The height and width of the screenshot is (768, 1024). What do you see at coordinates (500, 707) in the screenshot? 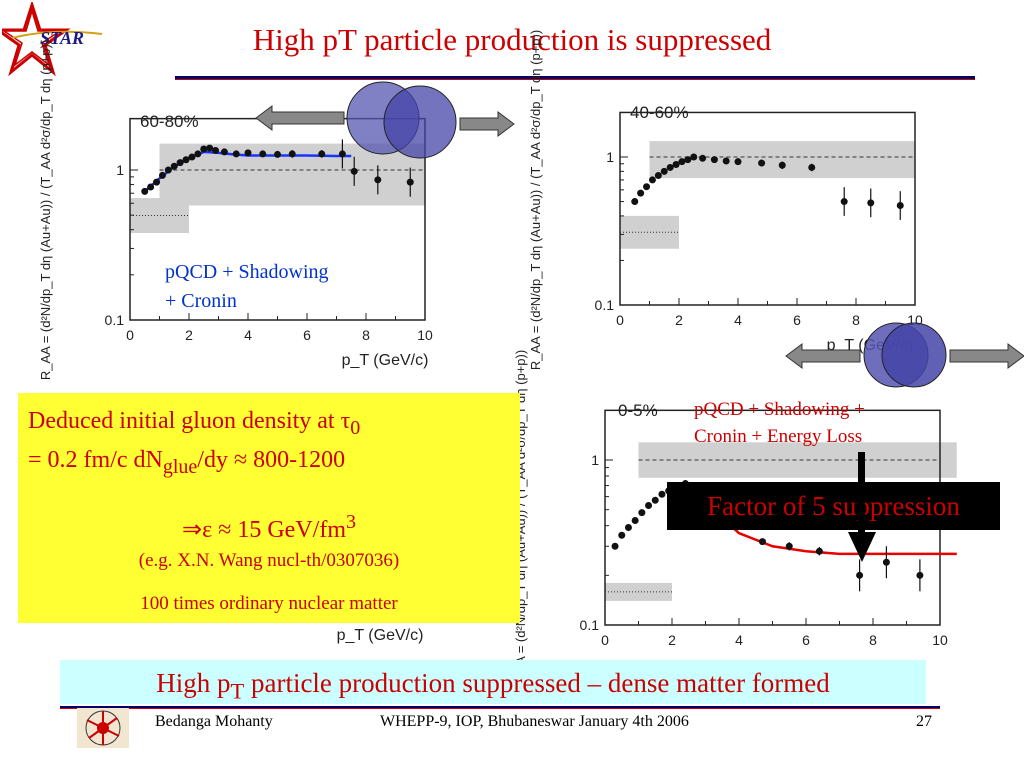
I see `footer-rule` at bounding box center [500, 707].